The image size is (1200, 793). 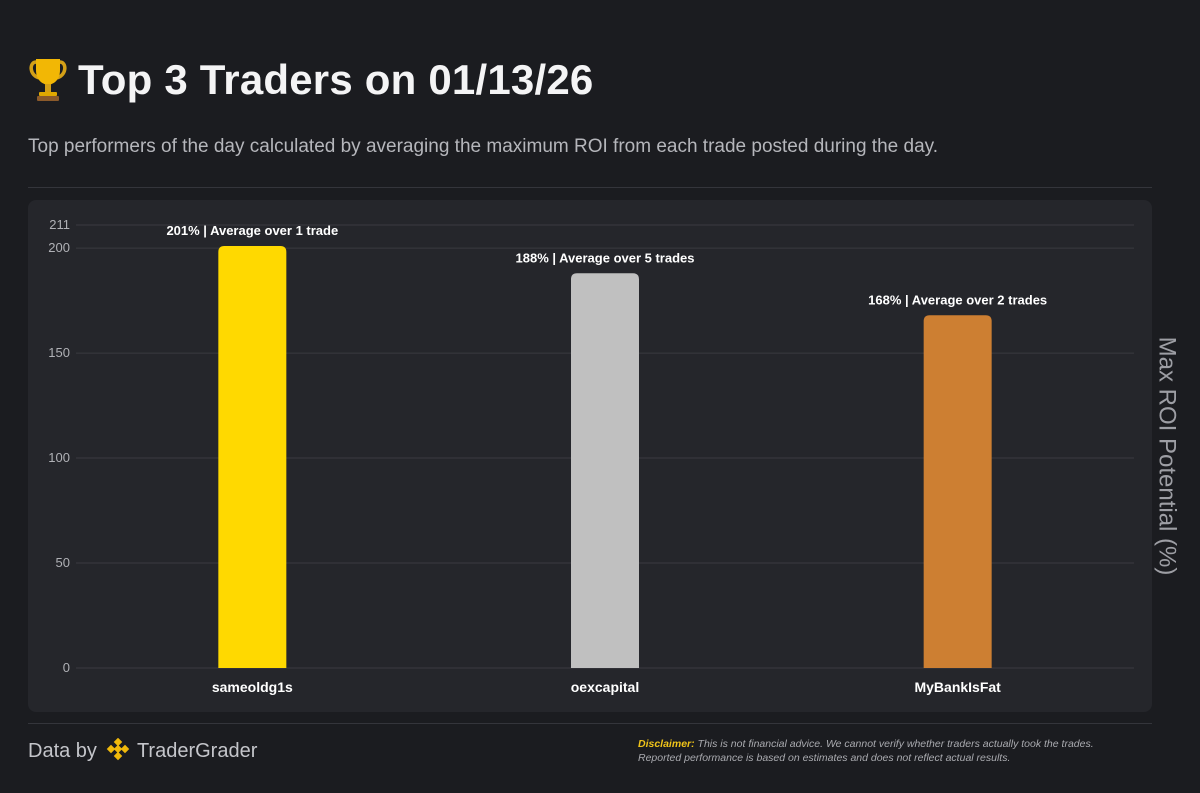 What do you see at coordinates (62, 750) in the screenshot?
I see `data-by-text: Data by` at bounding box center [62, 750].